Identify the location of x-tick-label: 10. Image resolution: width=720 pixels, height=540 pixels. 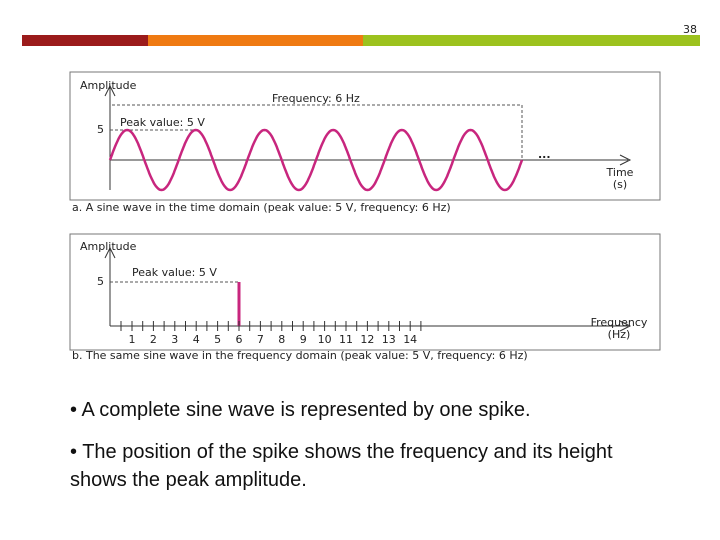
(325, 339).